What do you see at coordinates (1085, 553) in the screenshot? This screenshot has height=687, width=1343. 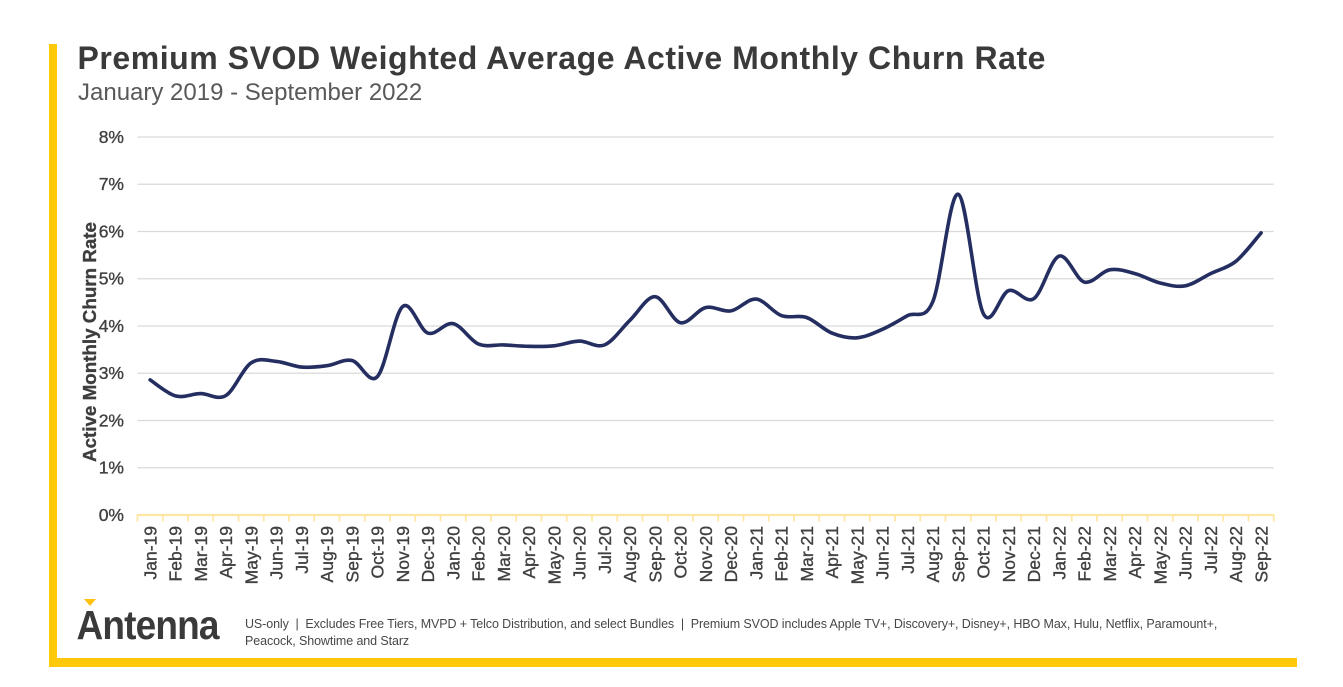 I see `svg-text: Feb-22` at bounding box center [1085, 553].